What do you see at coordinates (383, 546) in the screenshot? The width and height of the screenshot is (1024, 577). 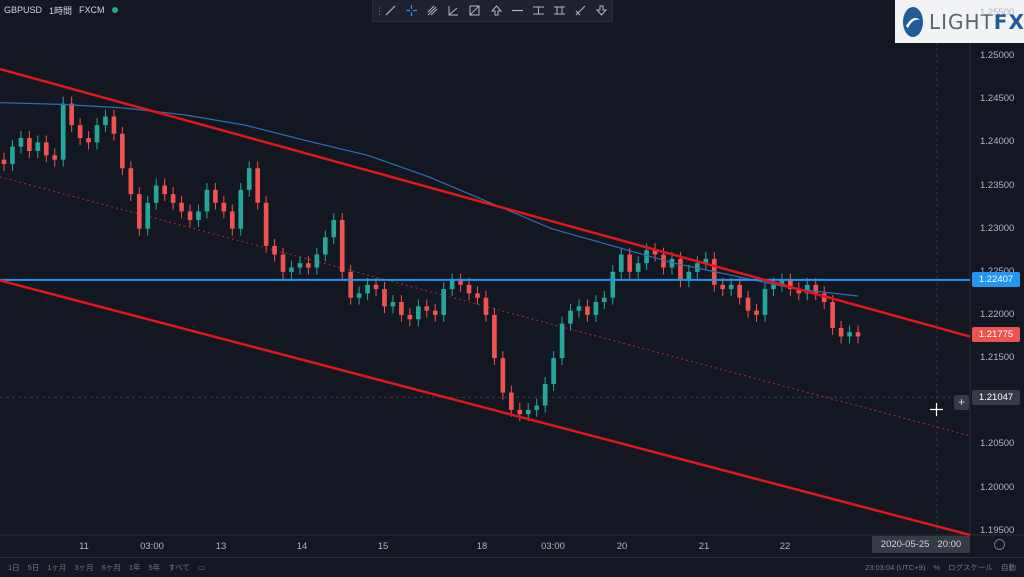 I see `time-tick-label: 15` at bounding box center [383, 546].